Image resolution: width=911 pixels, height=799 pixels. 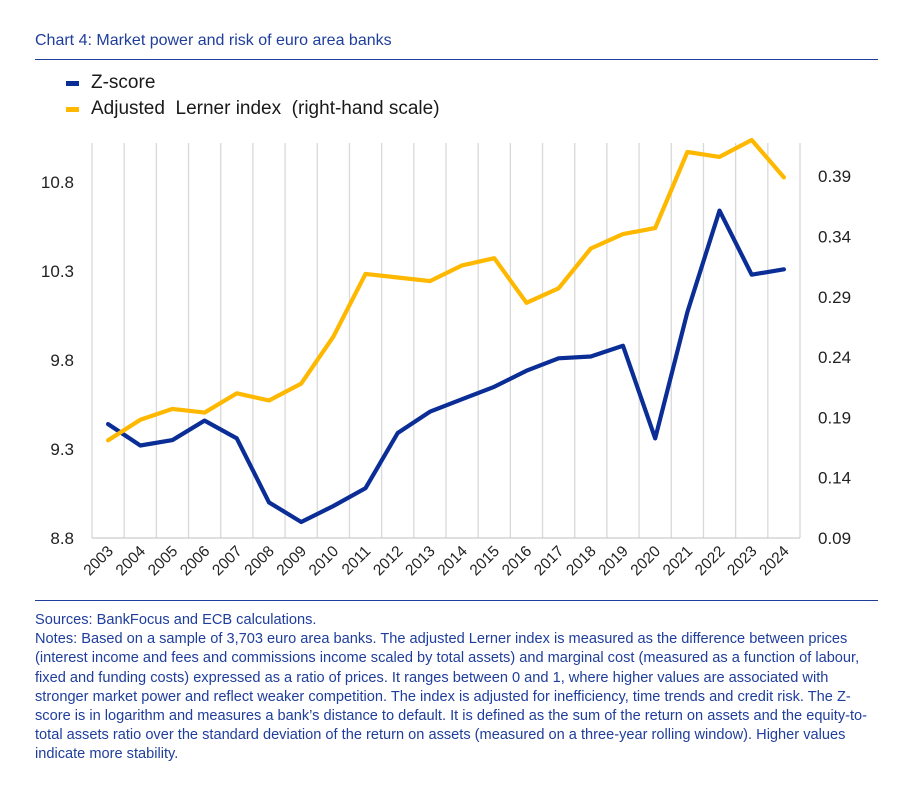 I want to click on y-left-tick-label: 10.8, so click(x=57, y=182).